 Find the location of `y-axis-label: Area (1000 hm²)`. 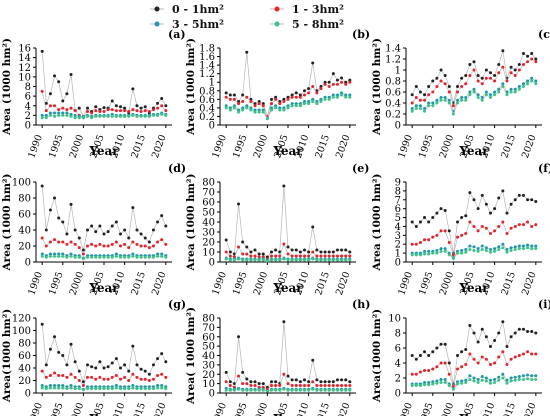

y-axis-label: Area (1000 hm²) is located at coordinates (191, 223).